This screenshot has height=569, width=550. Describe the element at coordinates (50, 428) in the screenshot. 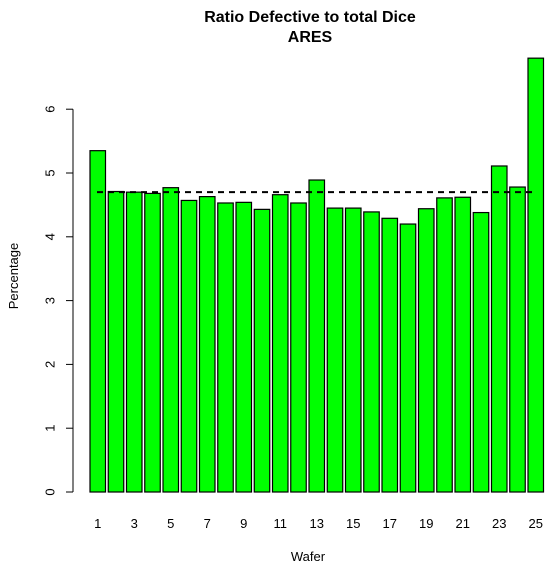

I see `y-tick-label: 1` at that location.